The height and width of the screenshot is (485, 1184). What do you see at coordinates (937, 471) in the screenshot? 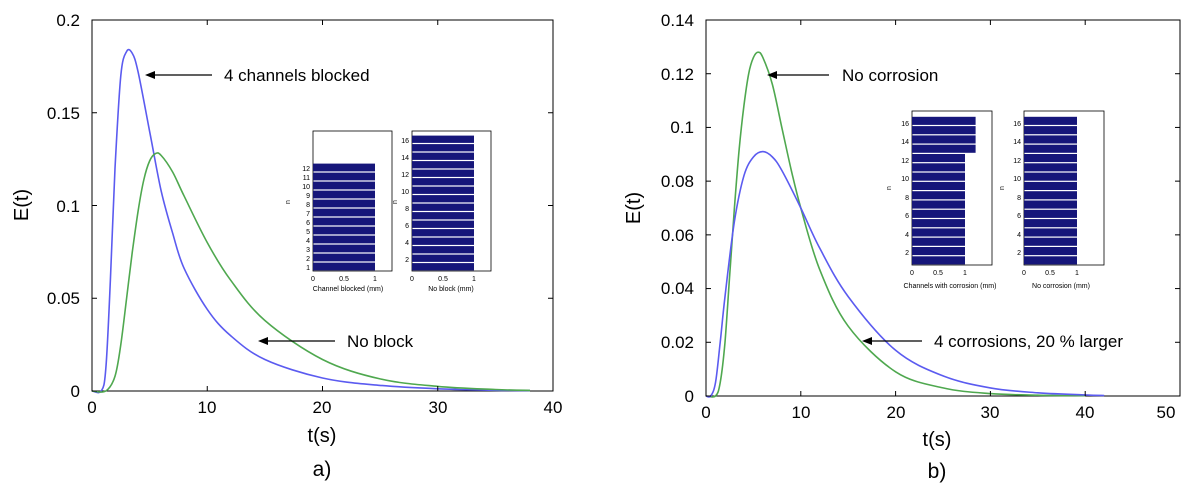
I see `panel-caption: b)` at bounding box center [937, 471].